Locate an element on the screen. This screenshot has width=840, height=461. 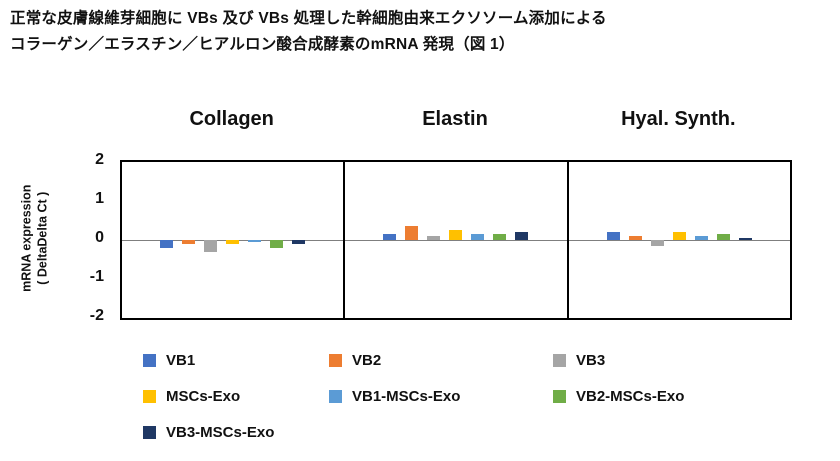
legend-label: MSCs-Exo is located at coordinates (203, 396).